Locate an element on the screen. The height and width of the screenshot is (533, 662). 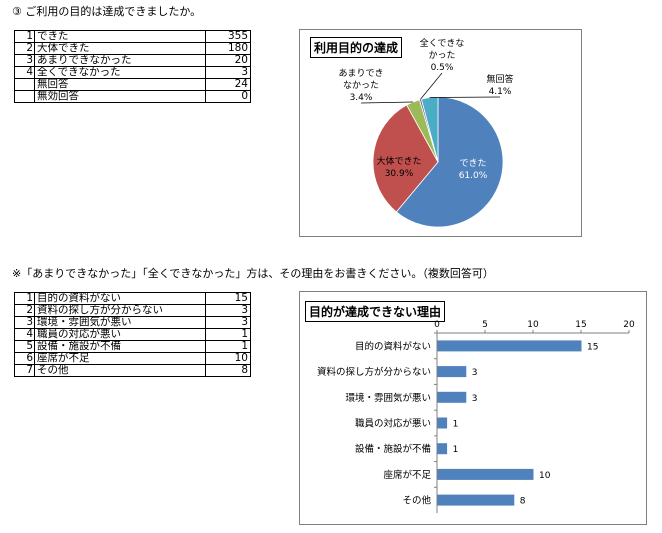
table-row: 1 できた 355 is located at coordinates (132, 36).